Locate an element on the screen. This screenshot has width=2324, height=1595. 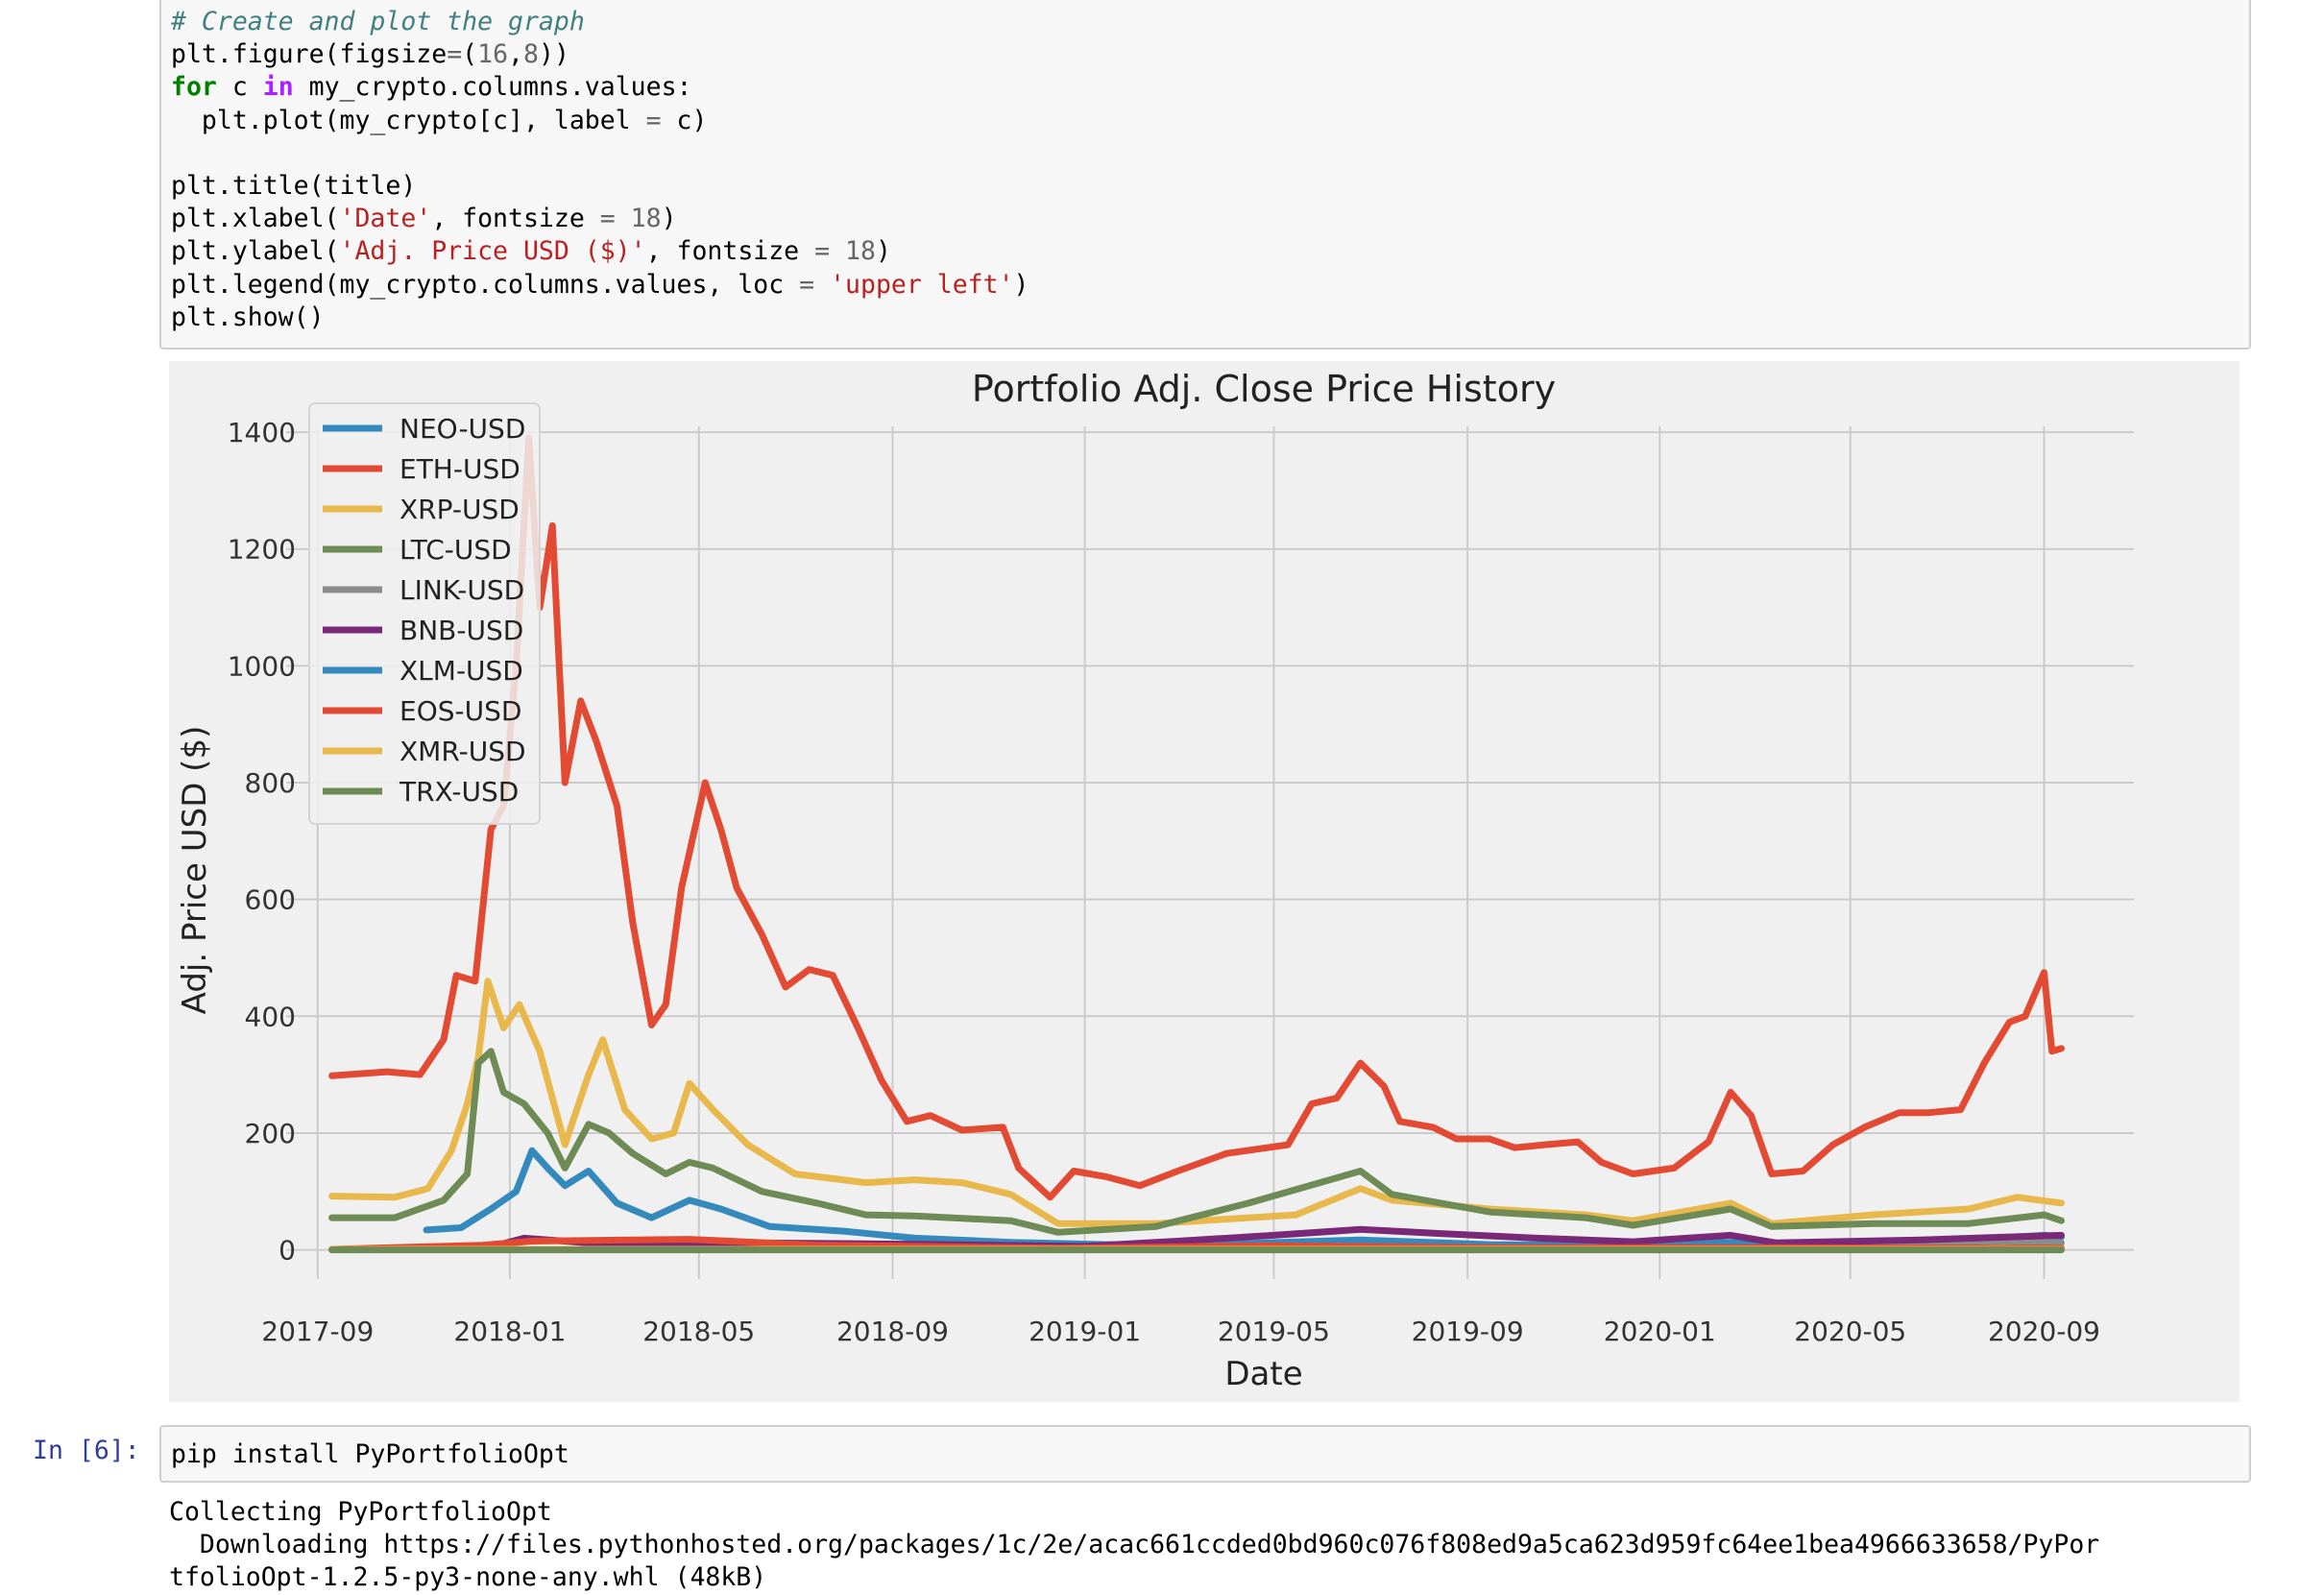
legend-label: NEO-USD is located at coordinates (462, 429).